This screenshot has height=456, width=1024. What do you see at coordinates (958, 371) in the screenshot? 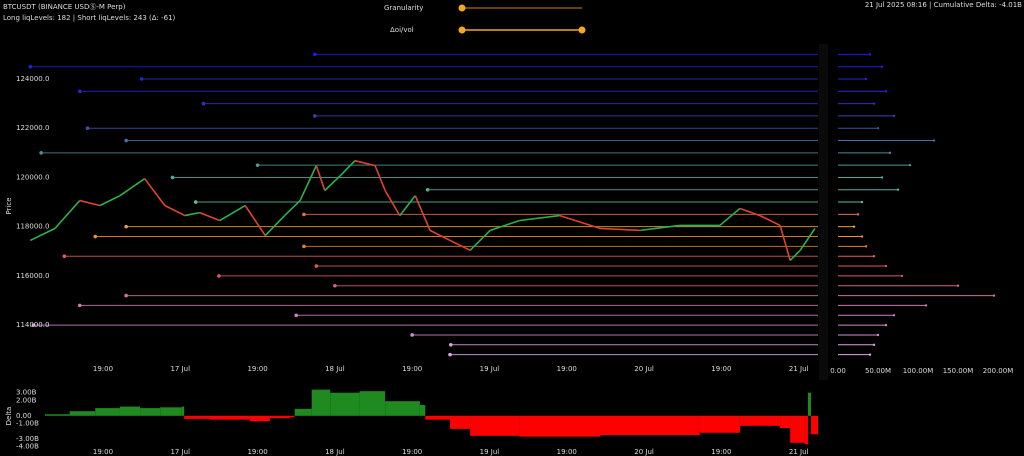
I see `side-tick-label: 150.00M` at bounding box center [958, 371].